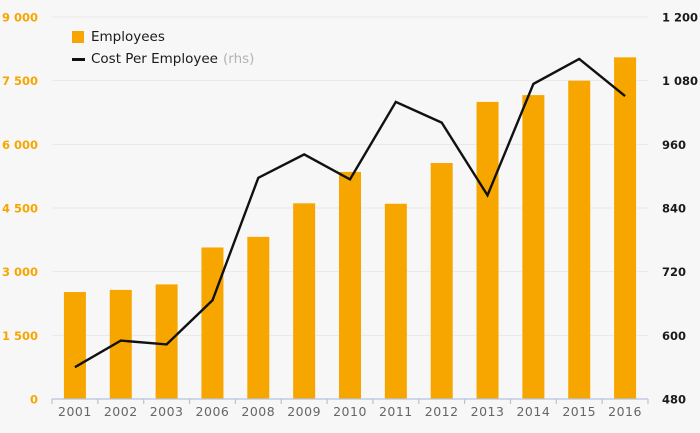 This screenshot has height=433, width=700. I want to click on left-axis-label: 7 500, so click(20, 81).